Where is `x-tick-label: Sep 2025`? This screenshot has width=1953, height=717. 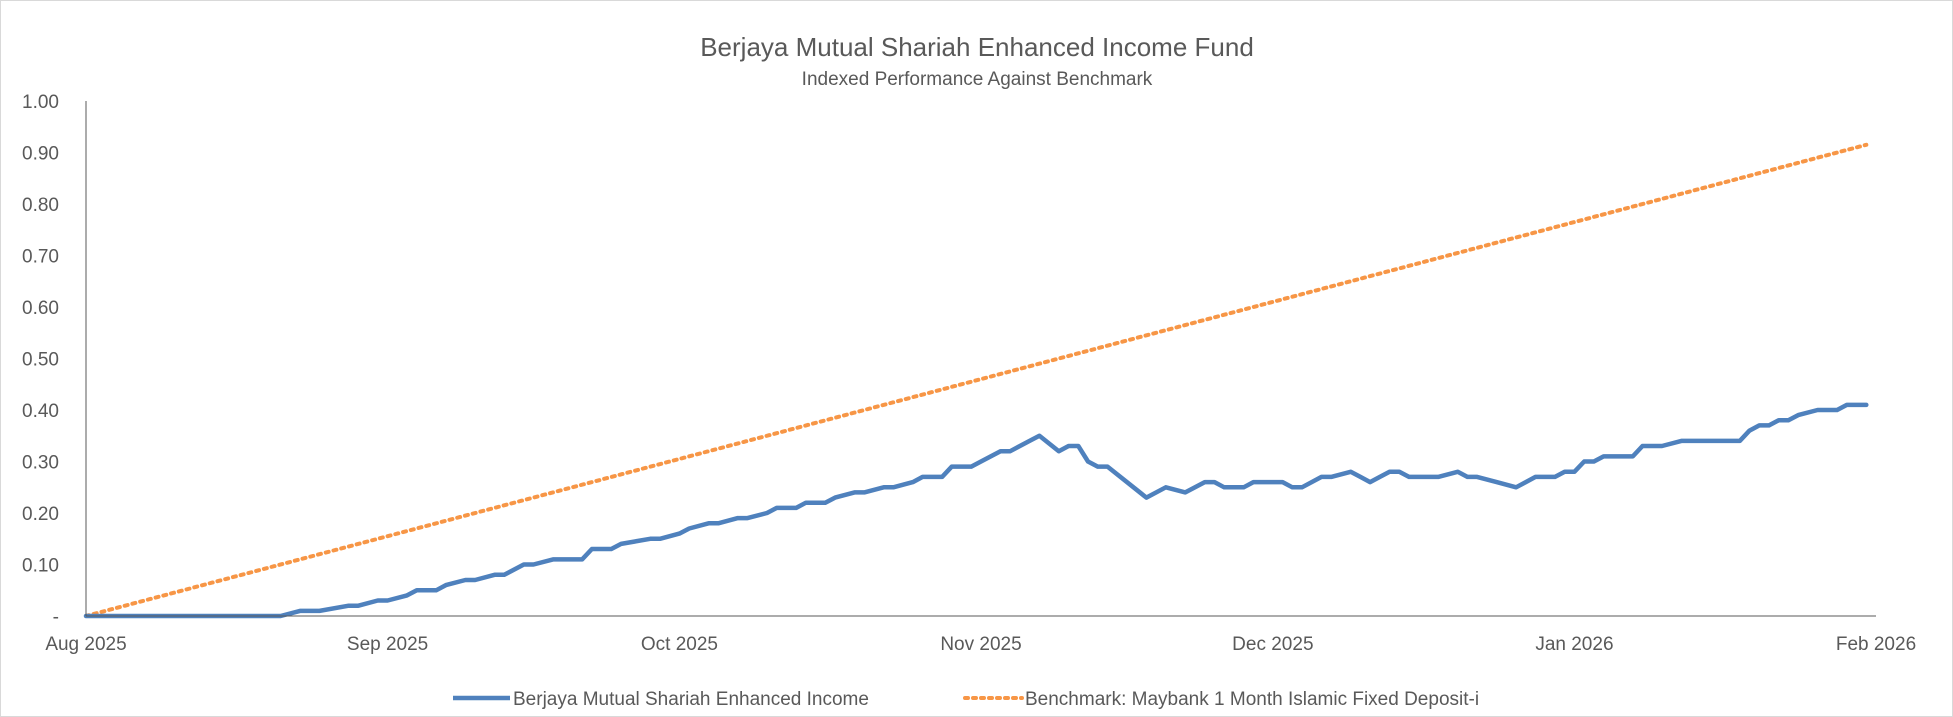 x-tick-label: Sep 2025 is located at coordinates (387, 644).